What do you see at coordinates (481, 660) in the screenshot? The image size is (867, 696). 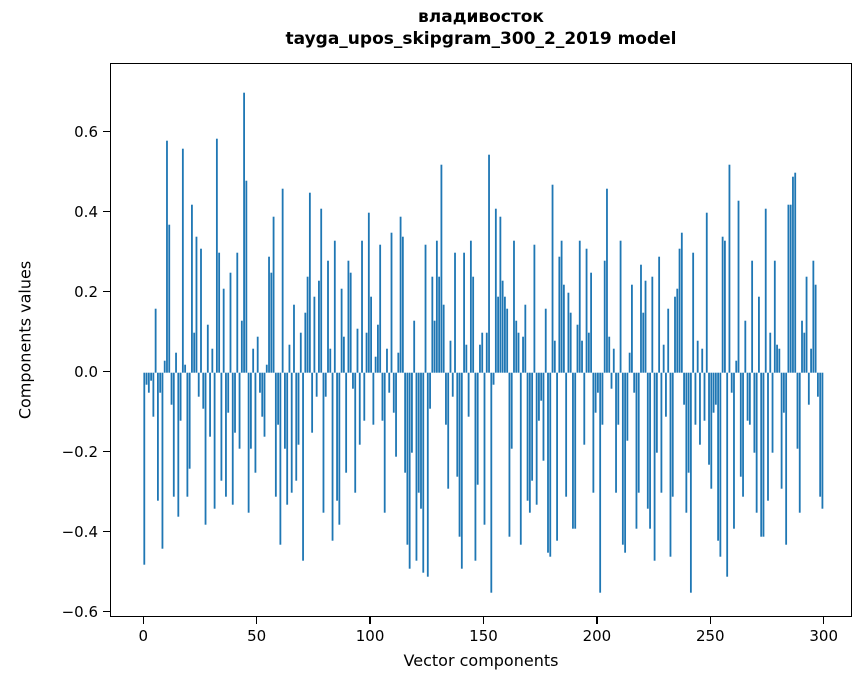 I see `x-axis-label: Vector components` at bounding box center [481, 660].